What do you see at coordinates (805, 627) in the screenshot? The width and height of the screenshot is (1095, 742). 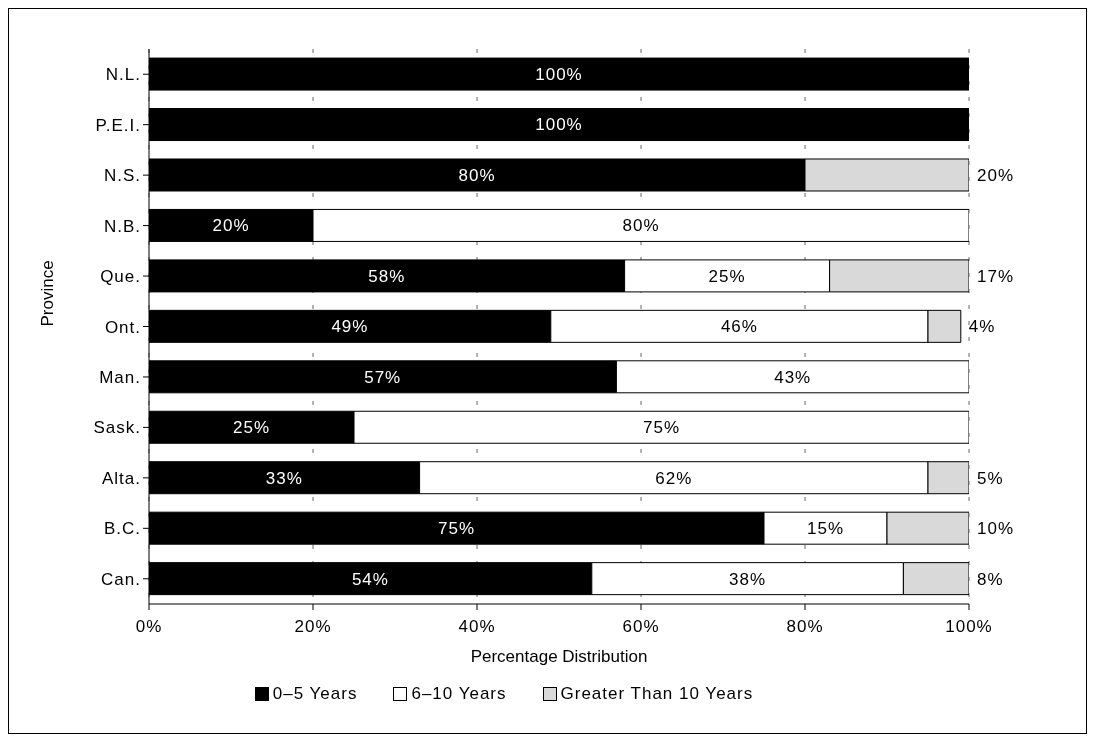 I see `x-tick-label: 80%` at bounding box center [805, 627].